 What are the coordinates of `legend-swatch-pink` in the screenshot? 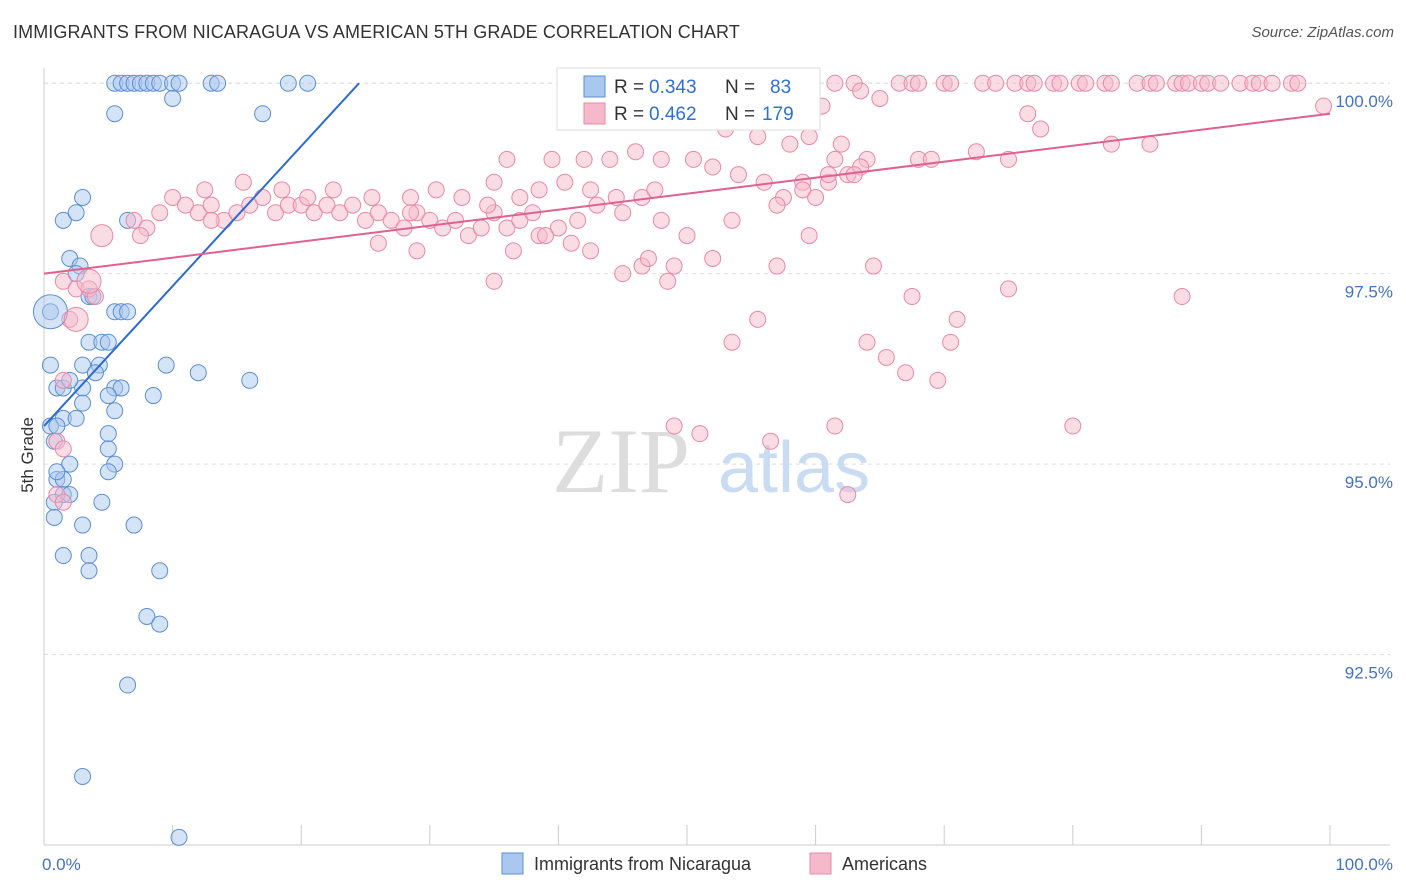 It's located at (594, 113).